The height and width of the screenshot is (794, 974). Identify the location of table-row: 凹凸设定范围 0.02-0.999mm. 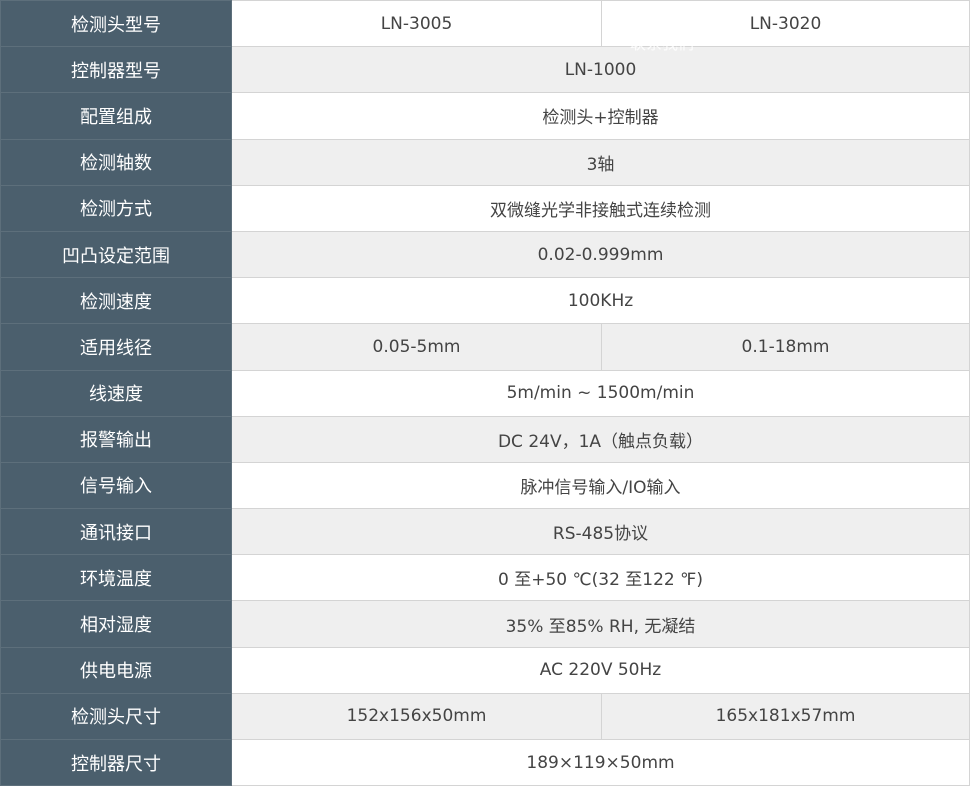
(485, 254).